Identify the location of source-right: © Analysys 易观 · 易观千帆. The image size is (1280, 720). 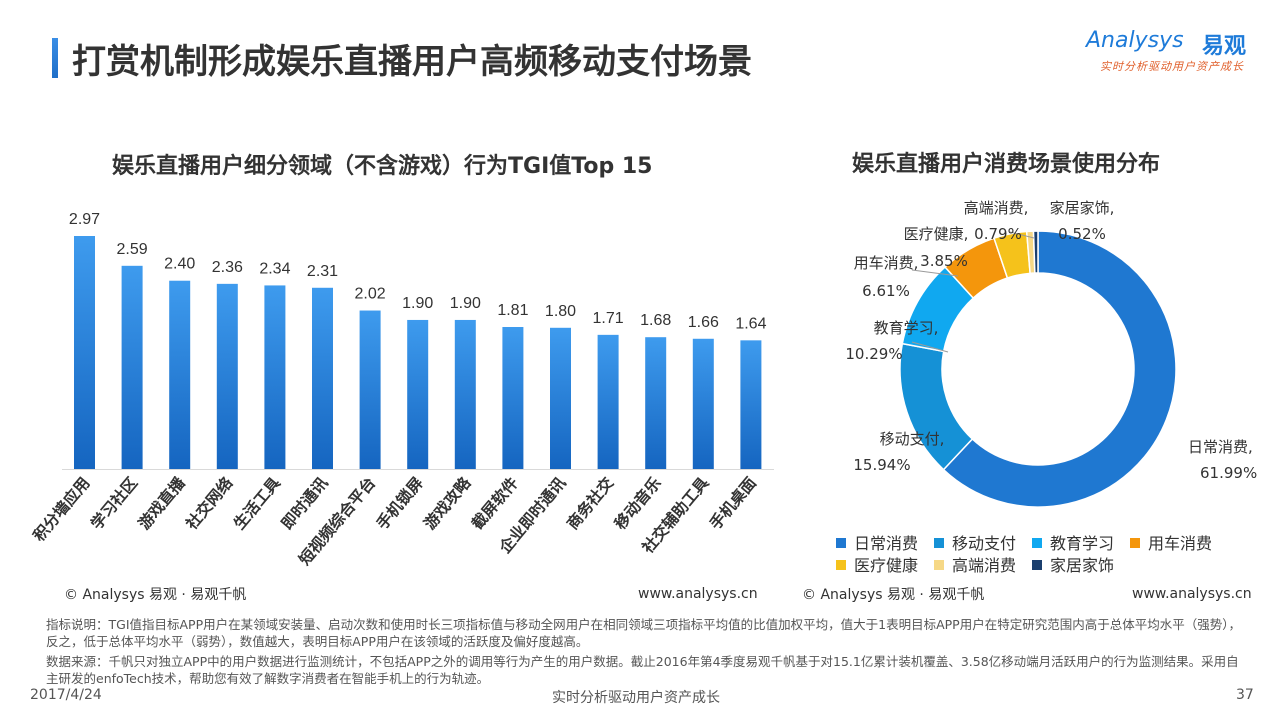
(893, 595).